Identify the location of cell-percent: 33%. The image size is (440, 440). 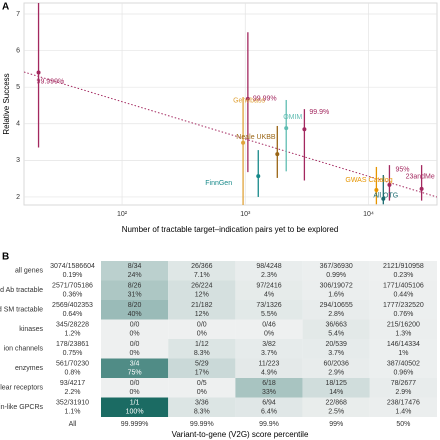
(269, 392).